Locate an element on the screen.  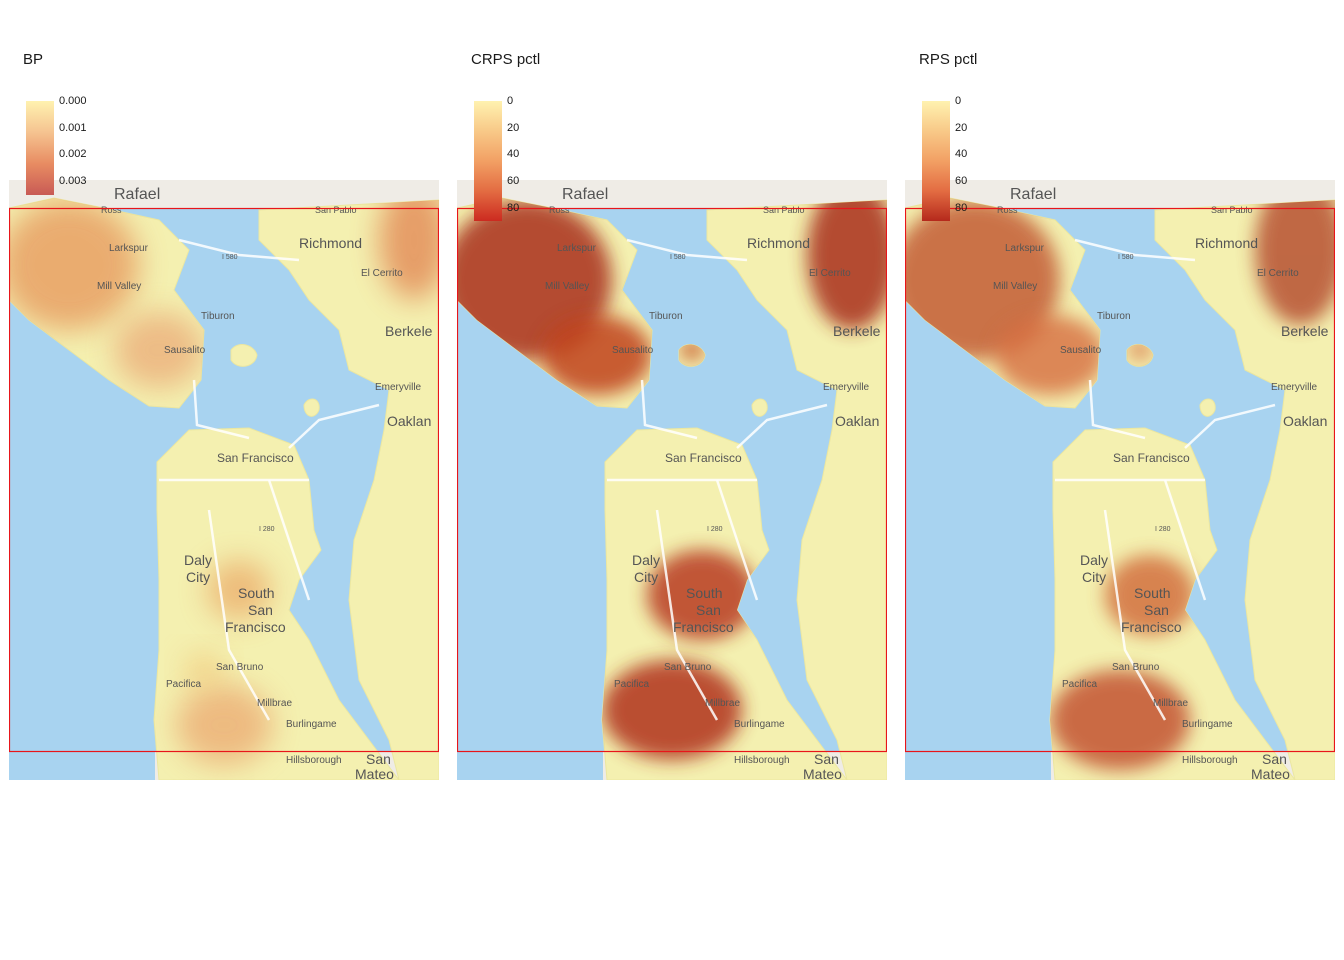
colorbar-legend is located at coordinates (40, 148).